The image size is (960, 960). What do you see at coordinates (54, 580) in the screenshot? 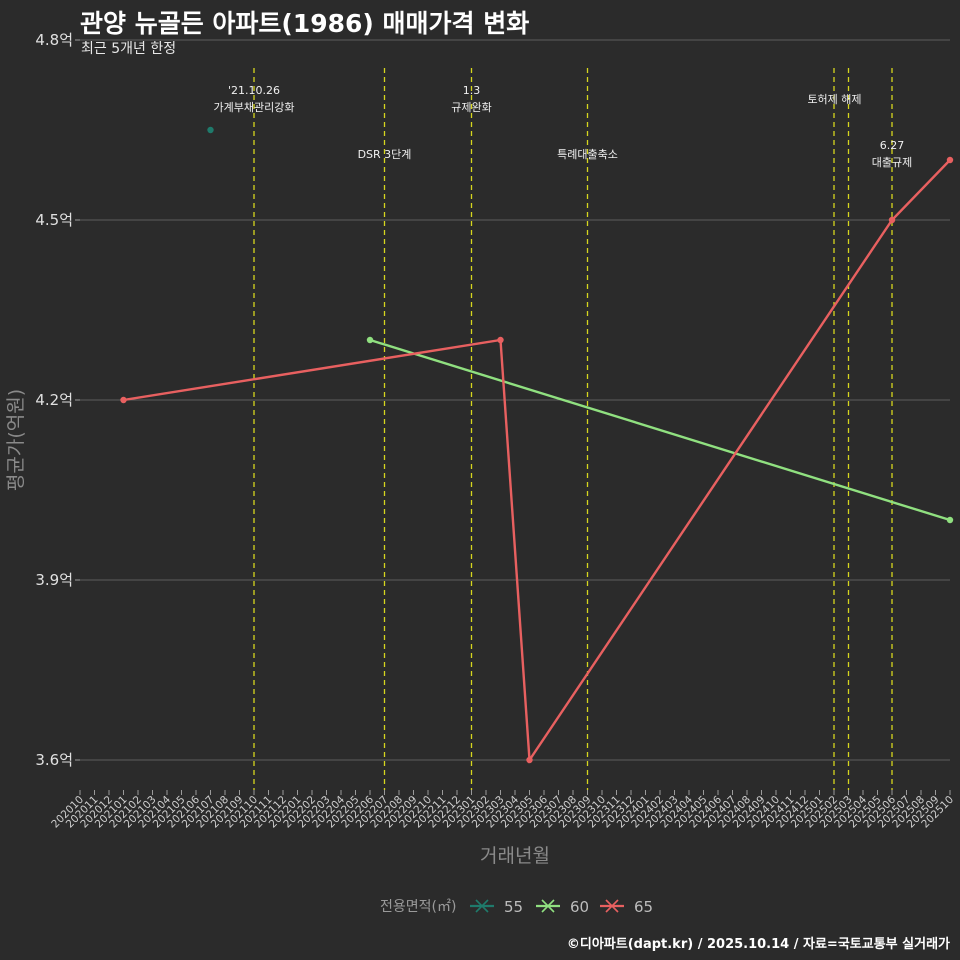
I see `y-tick-label: 3.9억` at bounding box center [54, 580].